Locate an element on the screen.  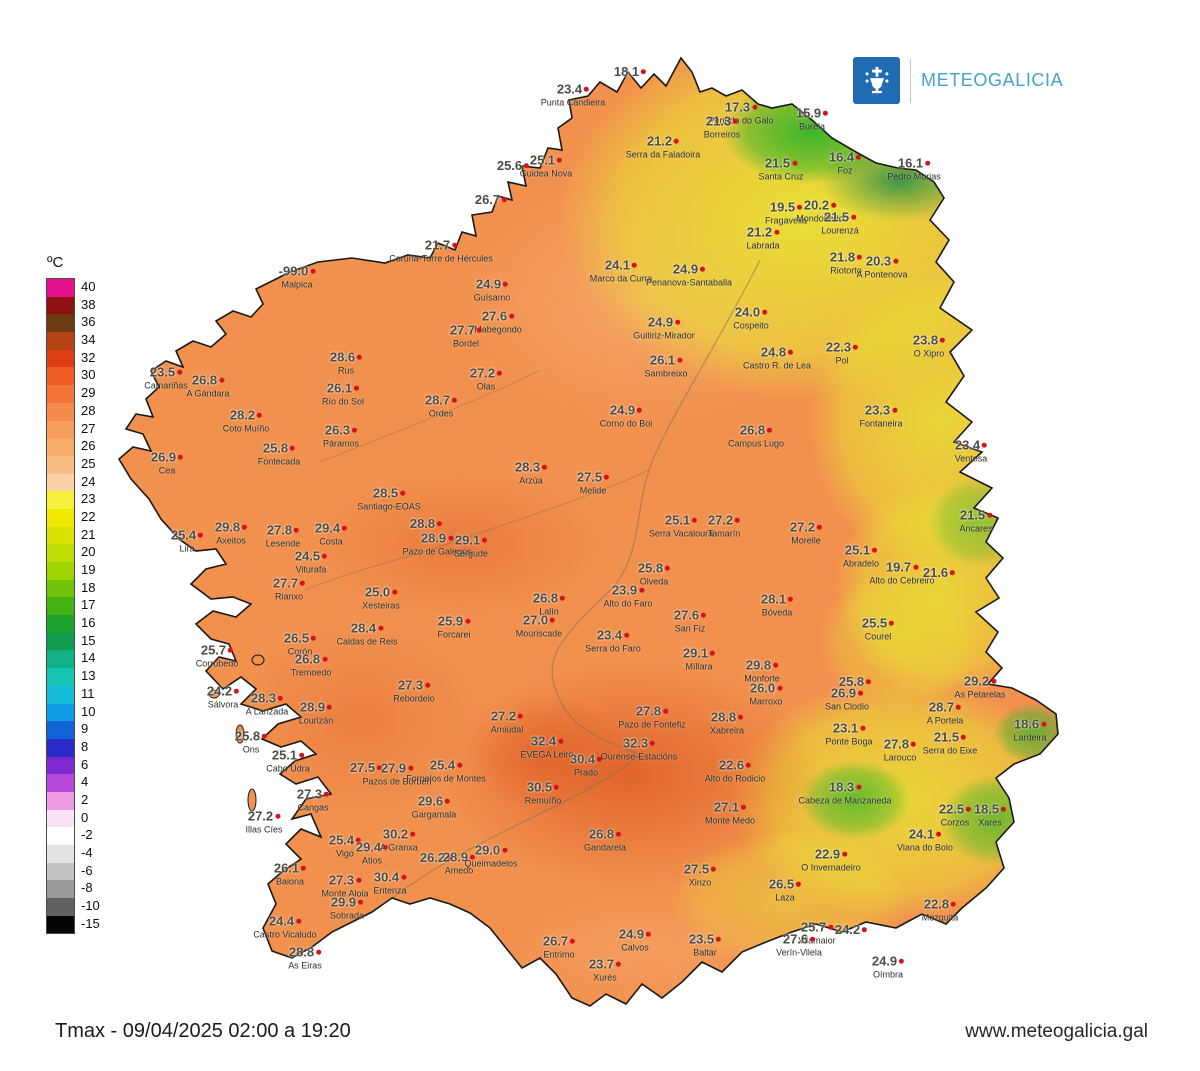
legend-label: 13 is located at coordinates (88, 676).